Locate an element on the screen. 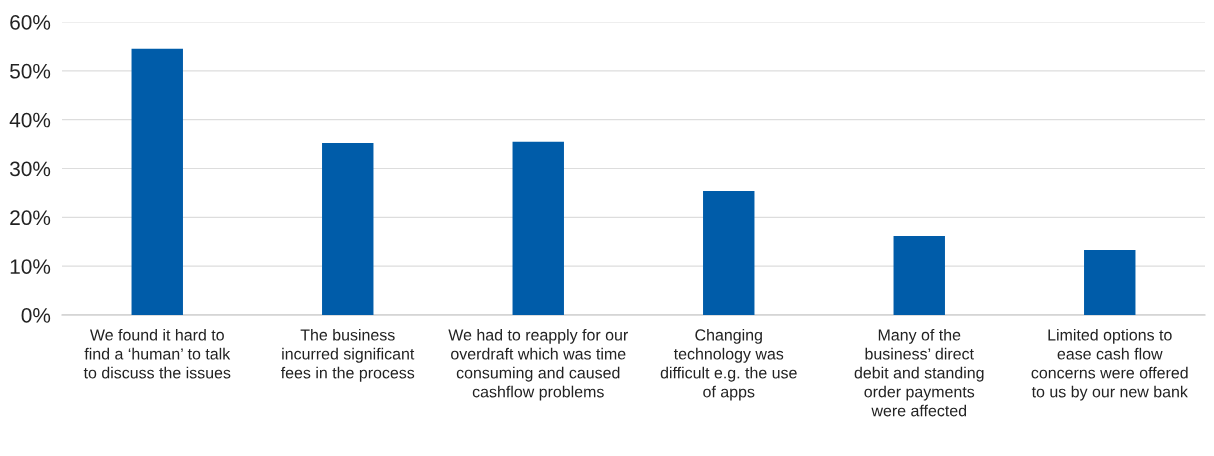 The image size is (1214, 456). x-tick-label: The business incurred significant fees in the process is located at coordinates (347, 355).